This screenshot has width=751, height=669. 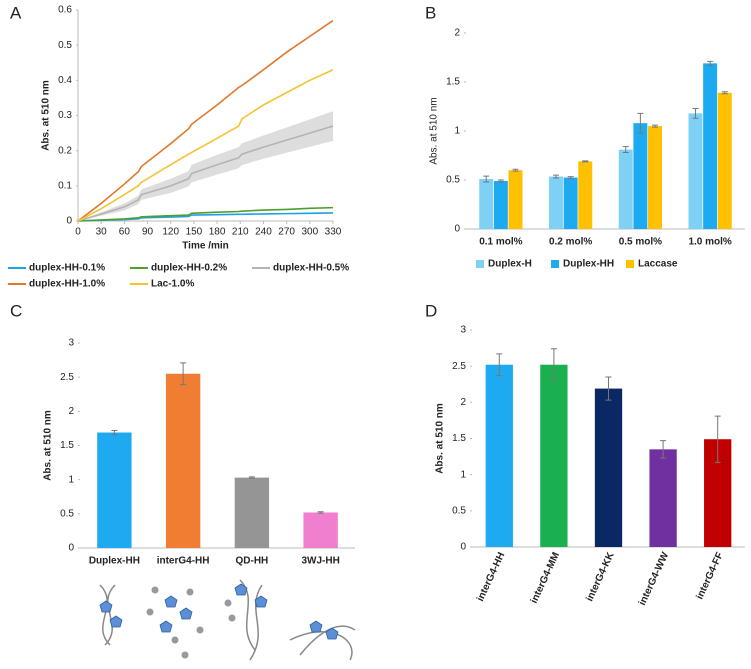 I want to click on x-tick-label: 180, so click(x=217, y=232).